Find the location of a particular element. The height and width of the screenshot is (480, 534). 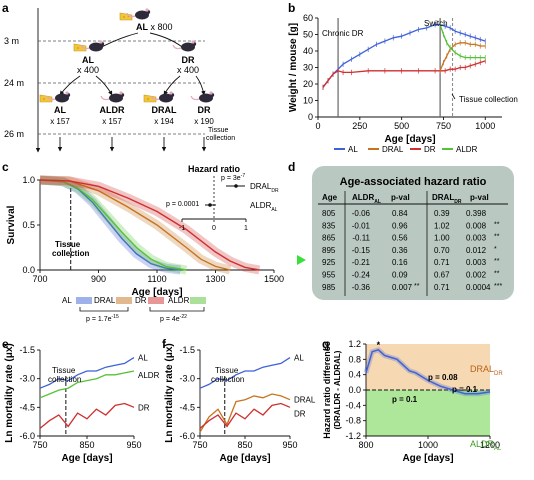

legend-c-al: AL is located at coordinates (67, 300).